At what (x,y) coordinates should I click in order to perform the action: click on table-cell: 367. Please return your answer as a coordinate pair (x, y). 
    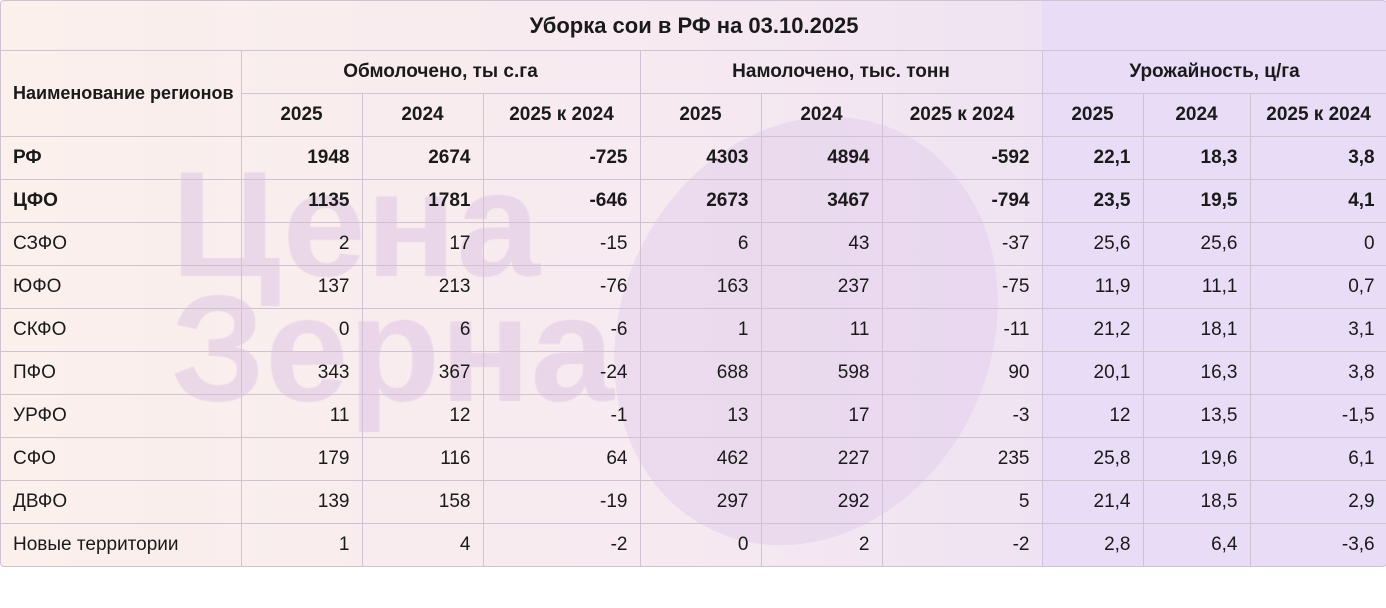
    Looking at the image, I should click on (422, 373).